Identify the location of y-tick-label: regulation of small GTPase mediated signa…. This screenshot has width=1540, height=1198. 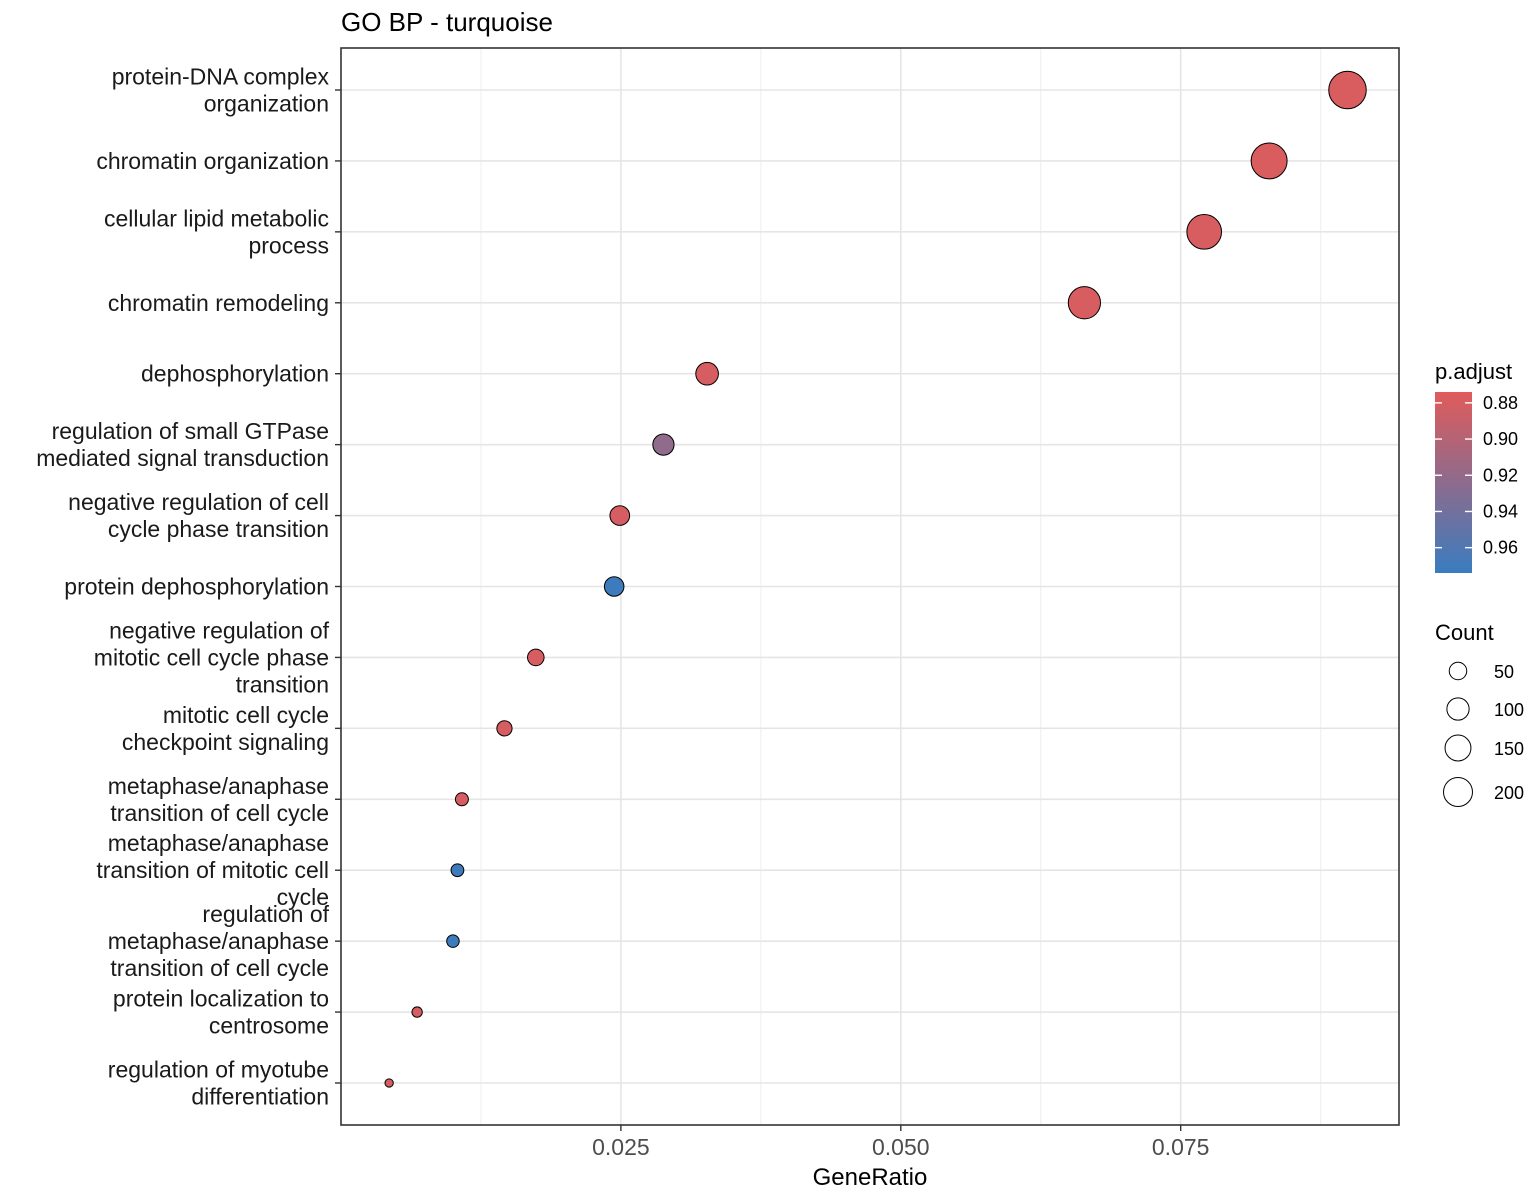
(182, 444).